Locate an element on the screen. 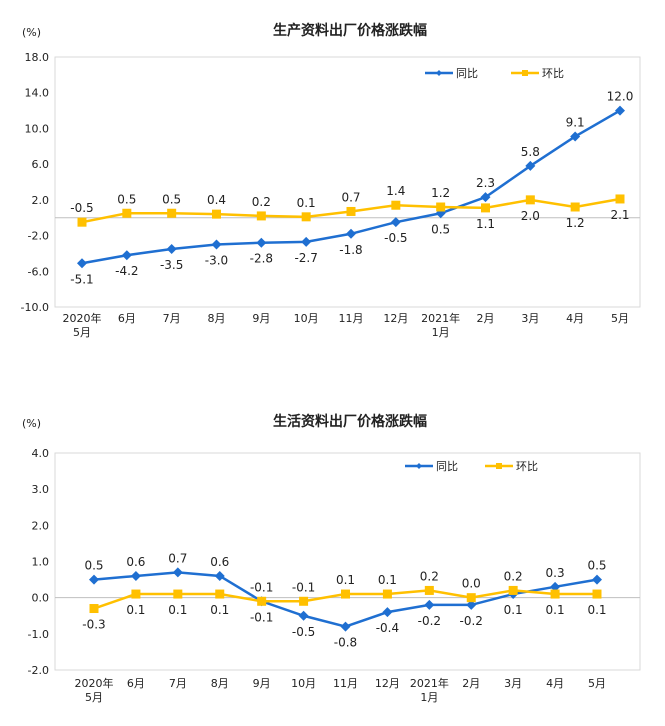  y-tick-label: -10.0 is located at coordinates (35, 307).